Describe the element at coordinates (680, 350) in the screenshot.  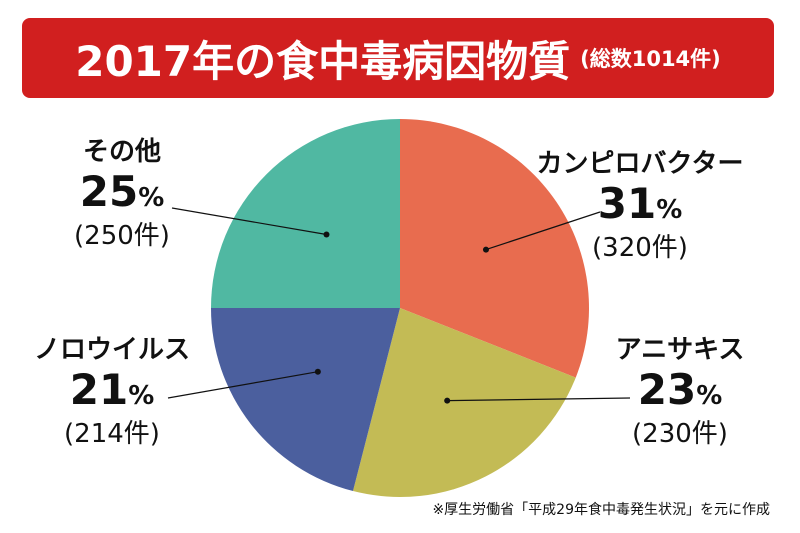
I see `slice-label-2: アニサキス` at that location.